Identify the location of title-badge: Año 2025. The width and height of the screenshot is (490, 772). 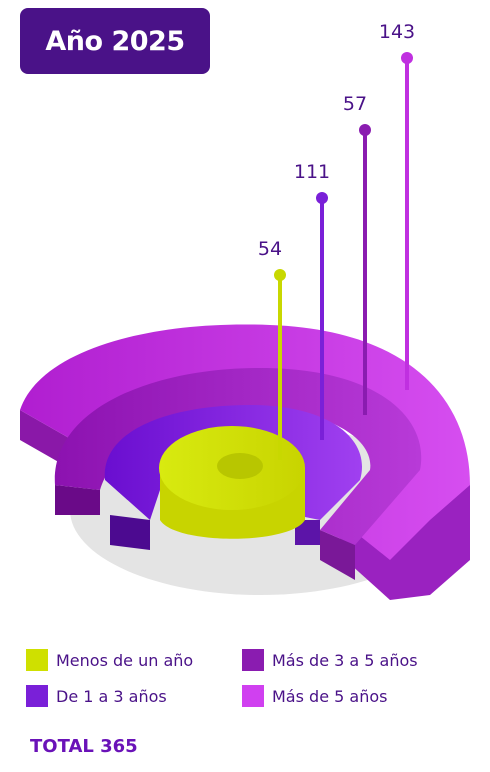
(115, 41).